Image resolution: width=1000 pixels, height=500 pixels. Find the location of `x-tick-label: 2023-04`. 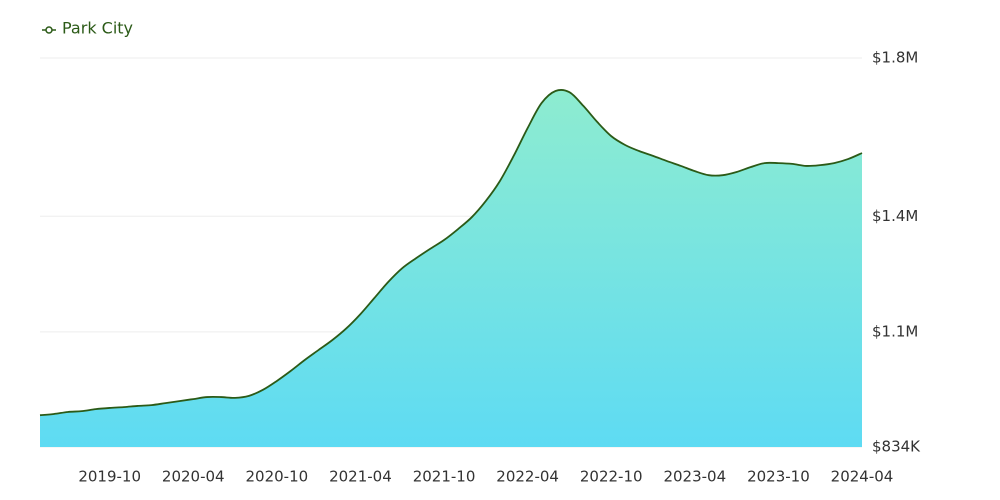

x-tick-label: 2023-04 is located at coordinates (694, 477).